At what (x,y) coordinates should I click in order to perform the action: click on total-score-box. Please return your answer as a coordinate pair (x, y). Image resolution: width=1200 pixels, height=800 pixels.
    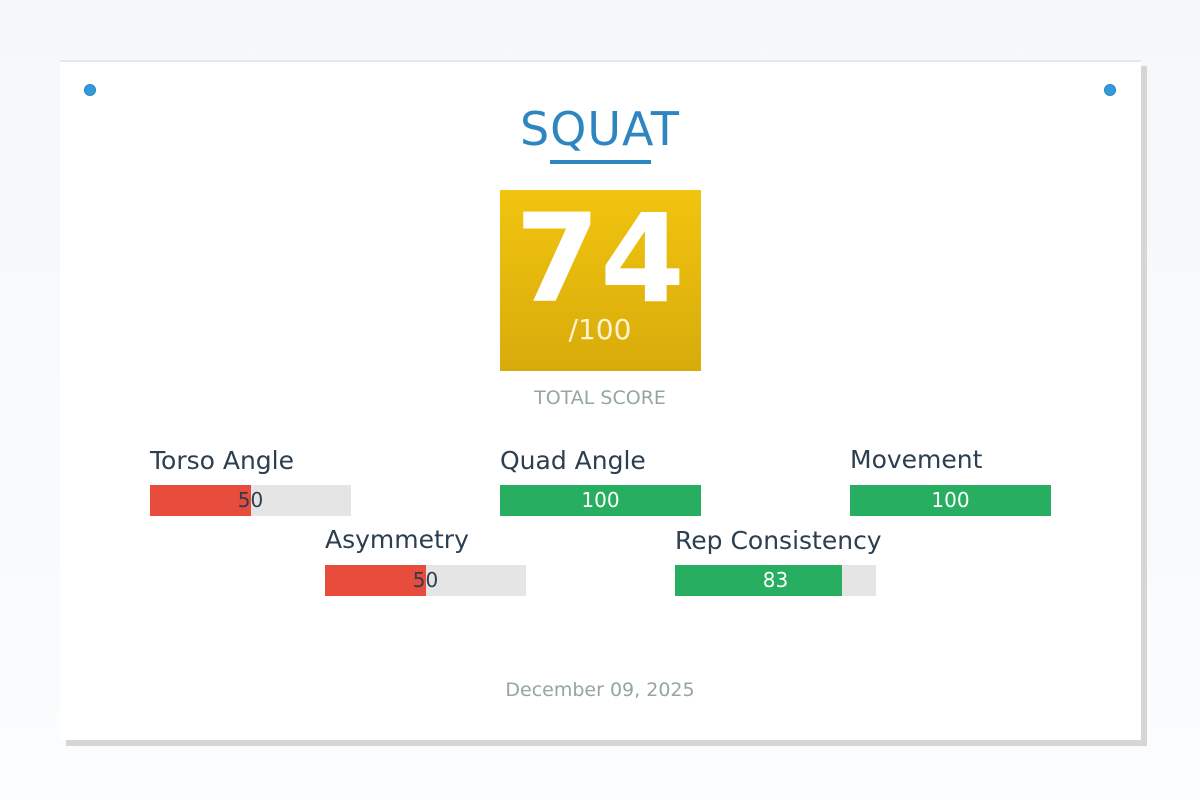
    Looking at the image, I should click on (600, 280).